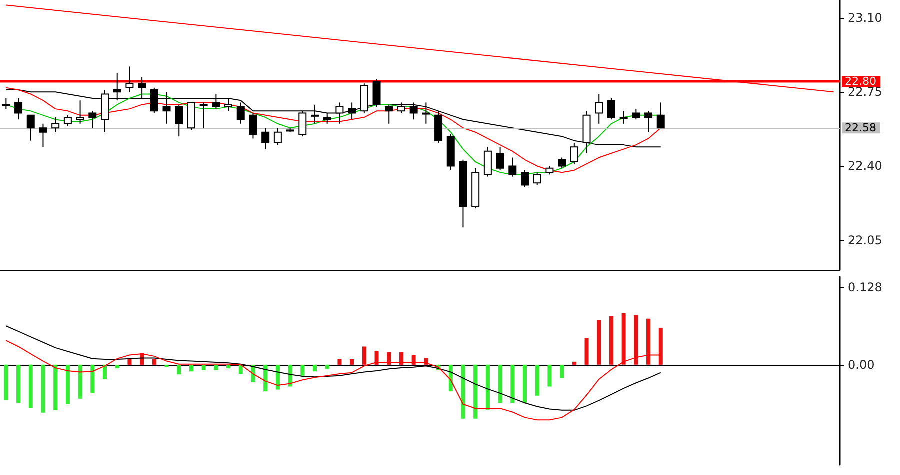 This screenshot has width=900, height=475. What do you see at coordinates (860, 128) in the screenshot?
I see `ref-line-label: 22.58` at bounding box center [860, 128].